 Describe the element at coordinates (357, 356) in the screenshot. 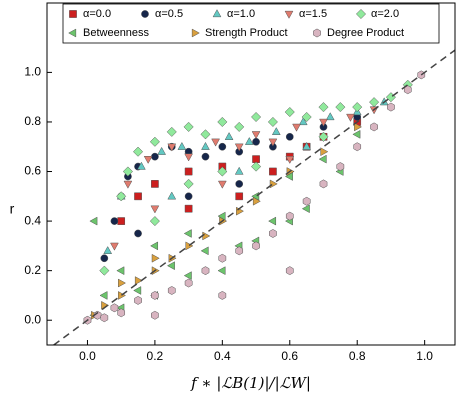

I see `x-tick-label: 0.8` at that location.